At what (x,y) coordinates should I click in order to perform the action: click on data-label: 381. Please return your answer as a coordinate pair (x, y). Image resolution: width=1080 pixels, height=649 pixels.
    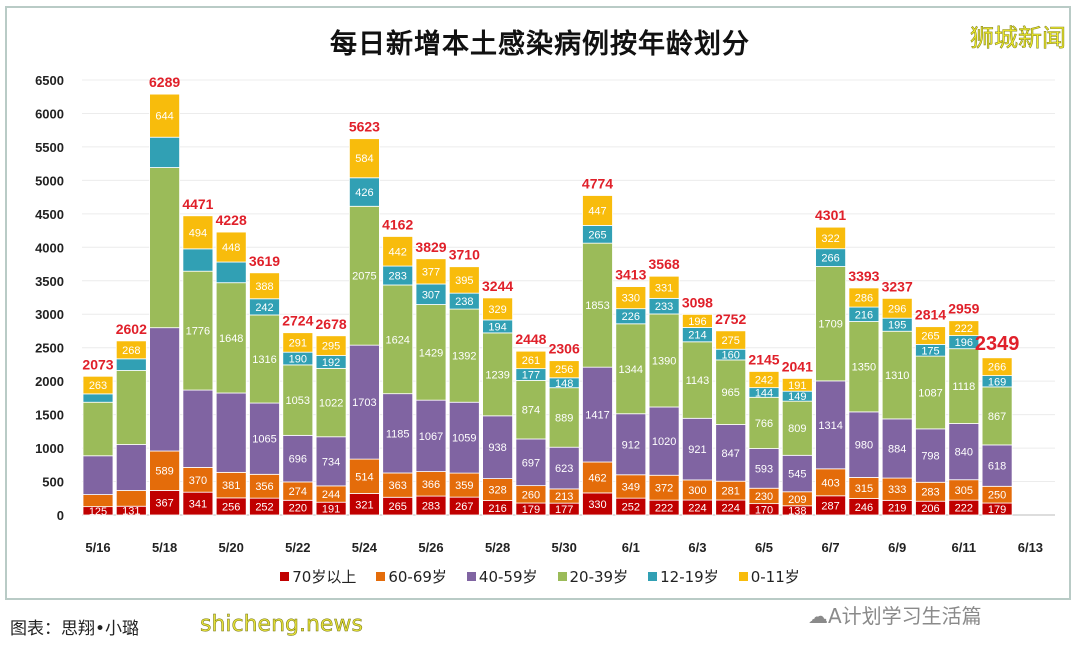
    Looking at the image, I should click on (231, 486).